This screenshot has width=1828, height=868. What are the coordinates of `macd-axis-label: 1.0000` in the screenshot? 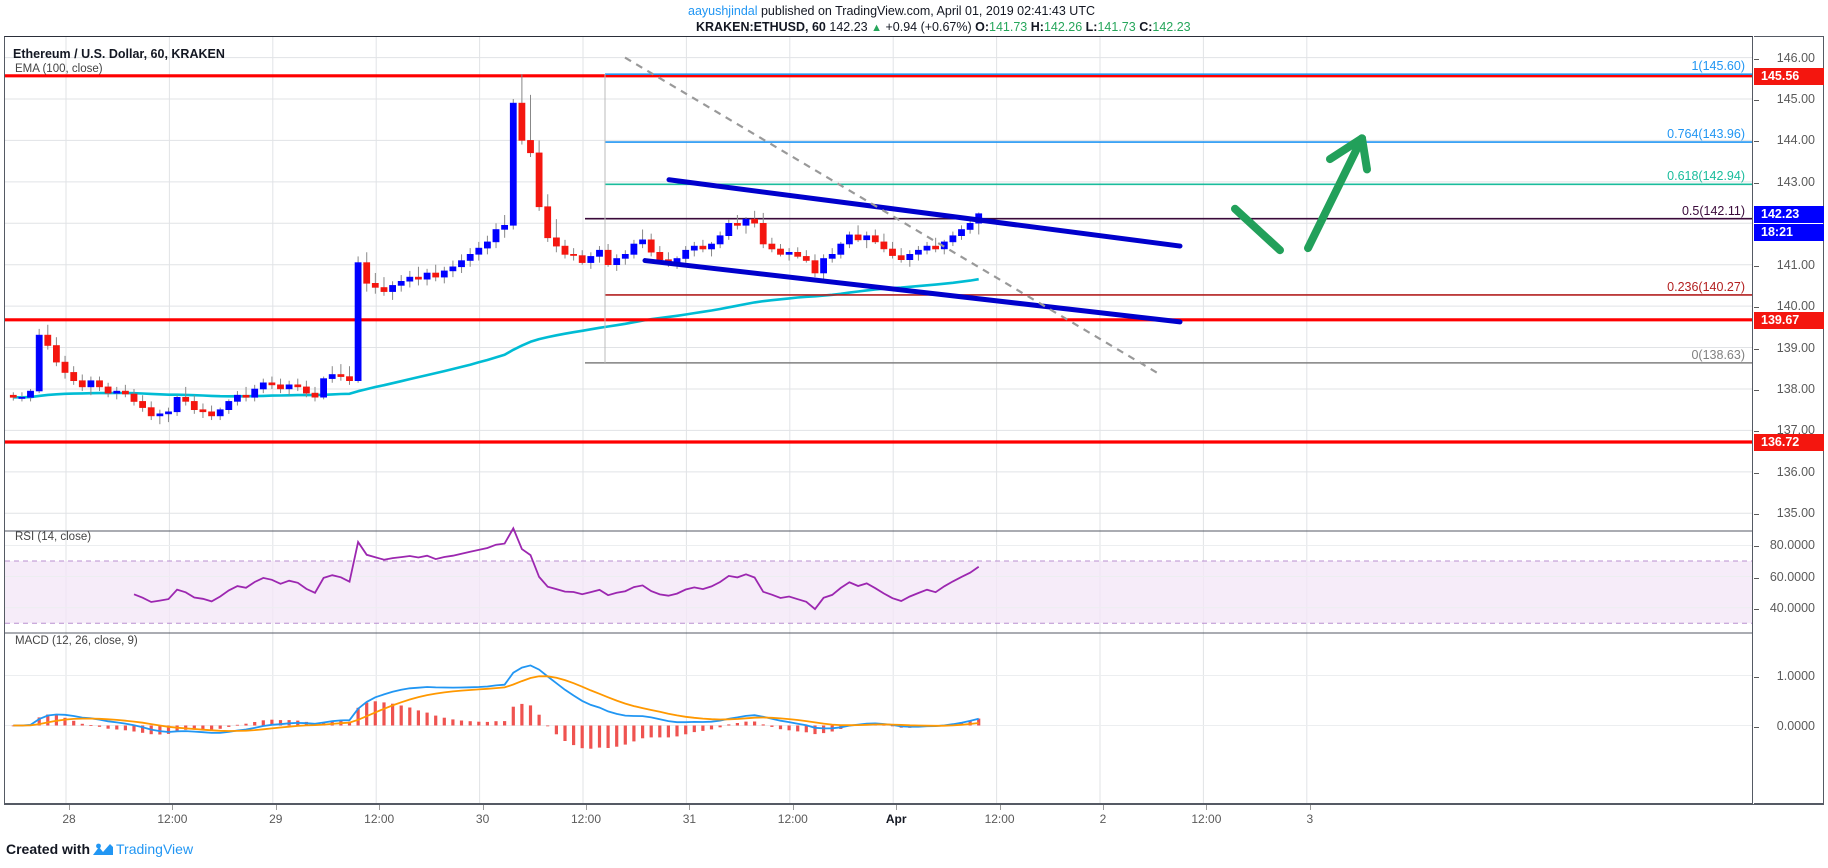 It's located at (1795, 675).